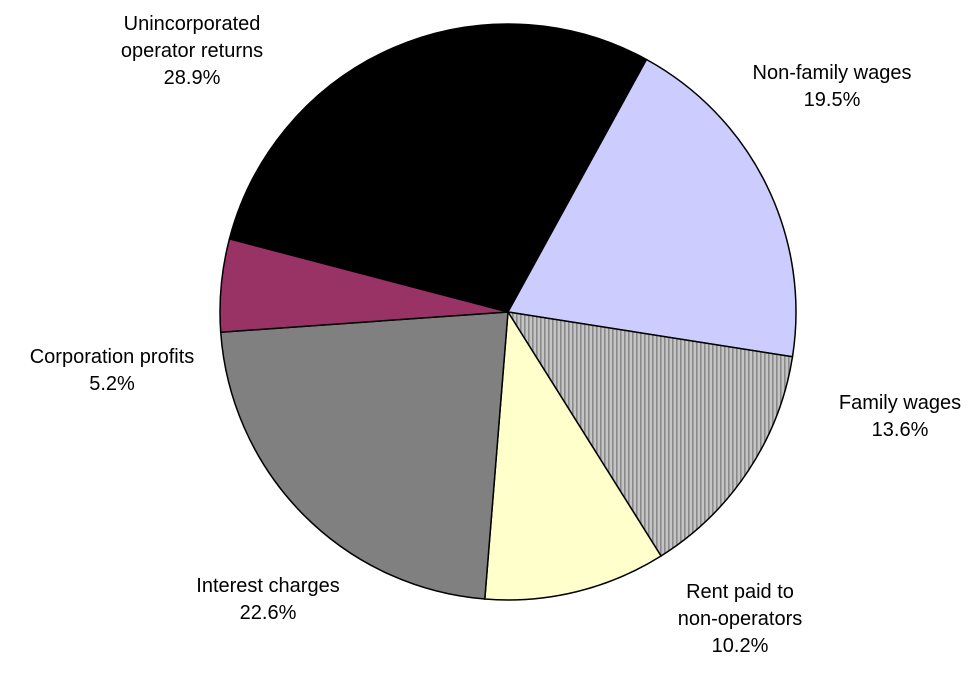 Image resolution: width=980 pixels, height=674 pixels. I want to click on slice-label-non-family-wages: Non-family wages 19.5%, so click(832, 86).